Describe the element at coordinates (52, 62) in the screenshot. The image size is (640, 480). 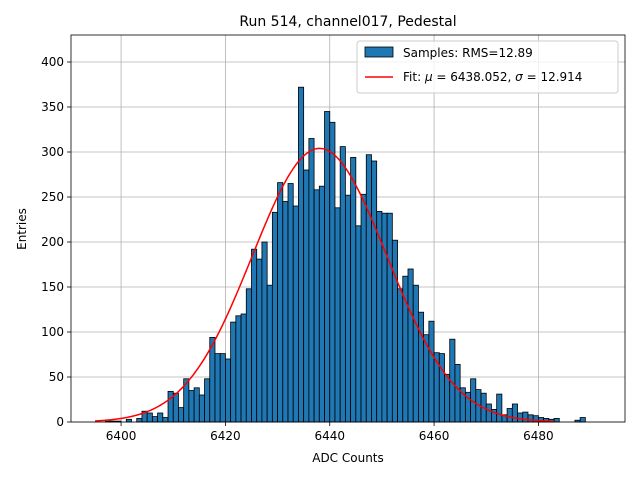
I see `y-tick-label: 400` at that location.